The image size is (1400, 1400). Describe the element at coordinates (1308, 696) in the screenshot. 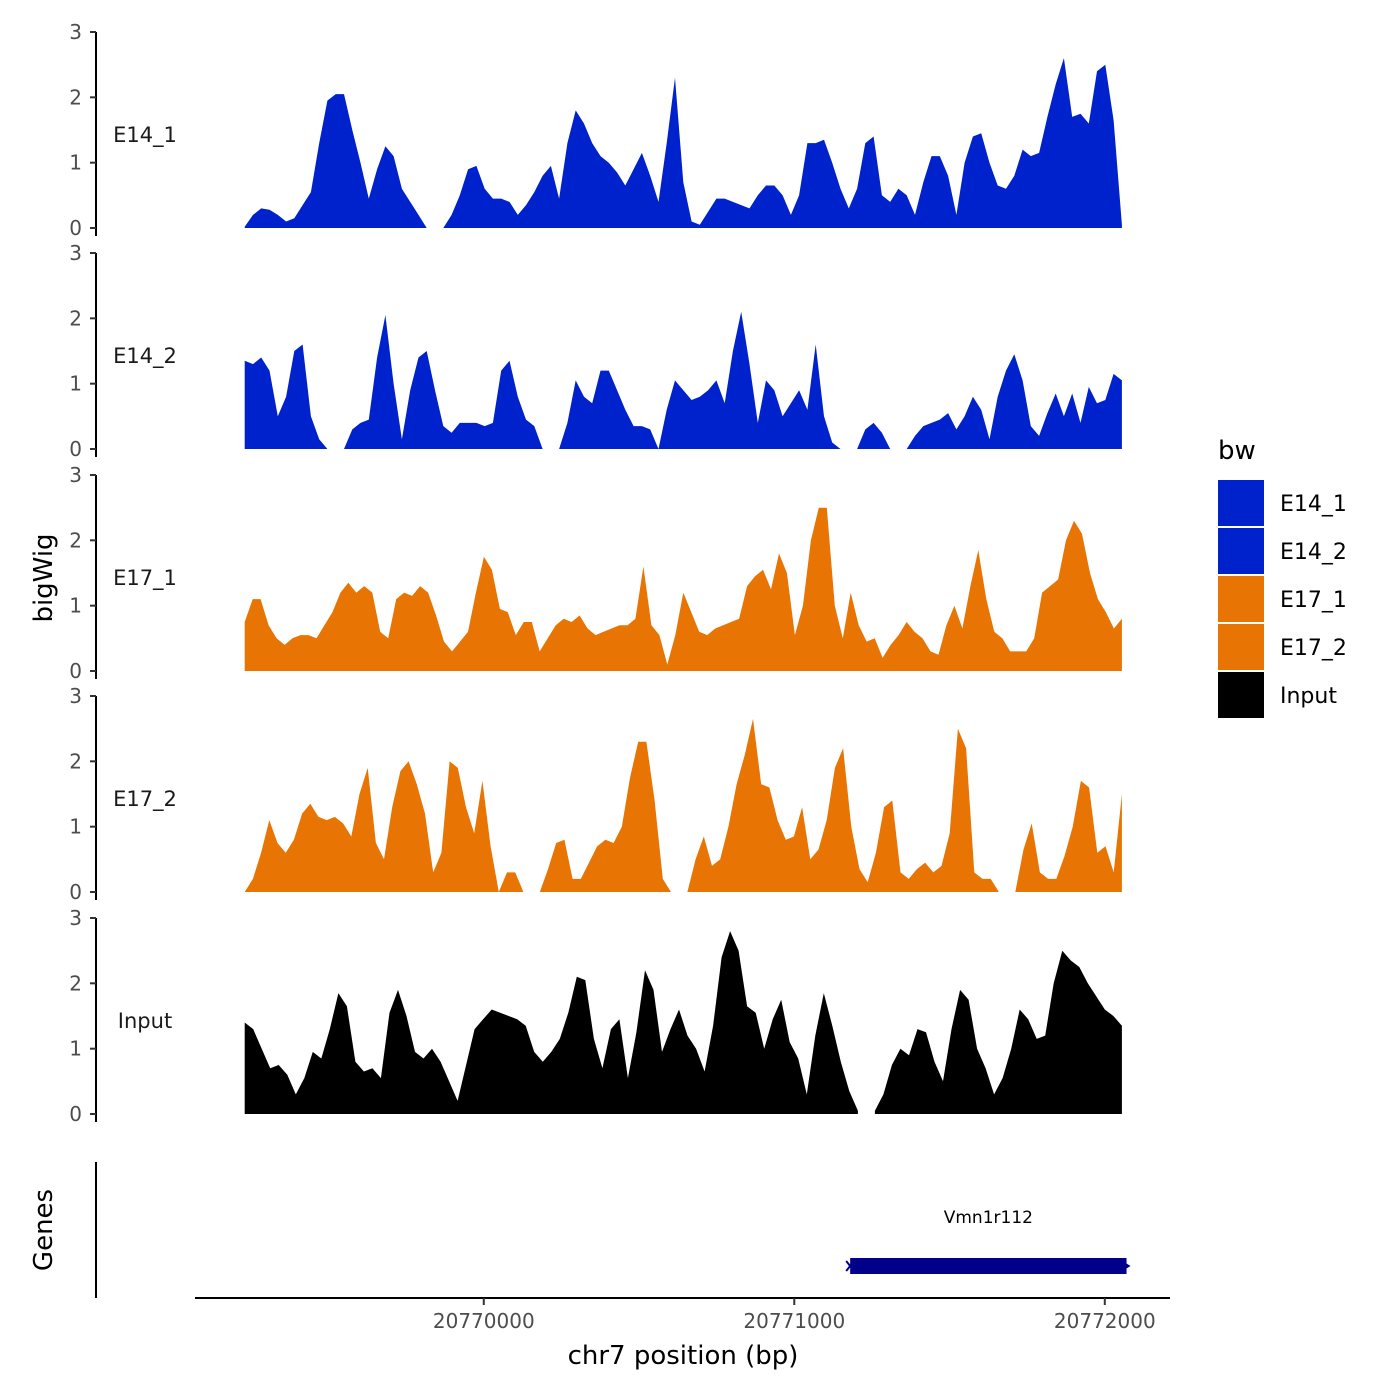

I see `legend-label: Input` at that location.